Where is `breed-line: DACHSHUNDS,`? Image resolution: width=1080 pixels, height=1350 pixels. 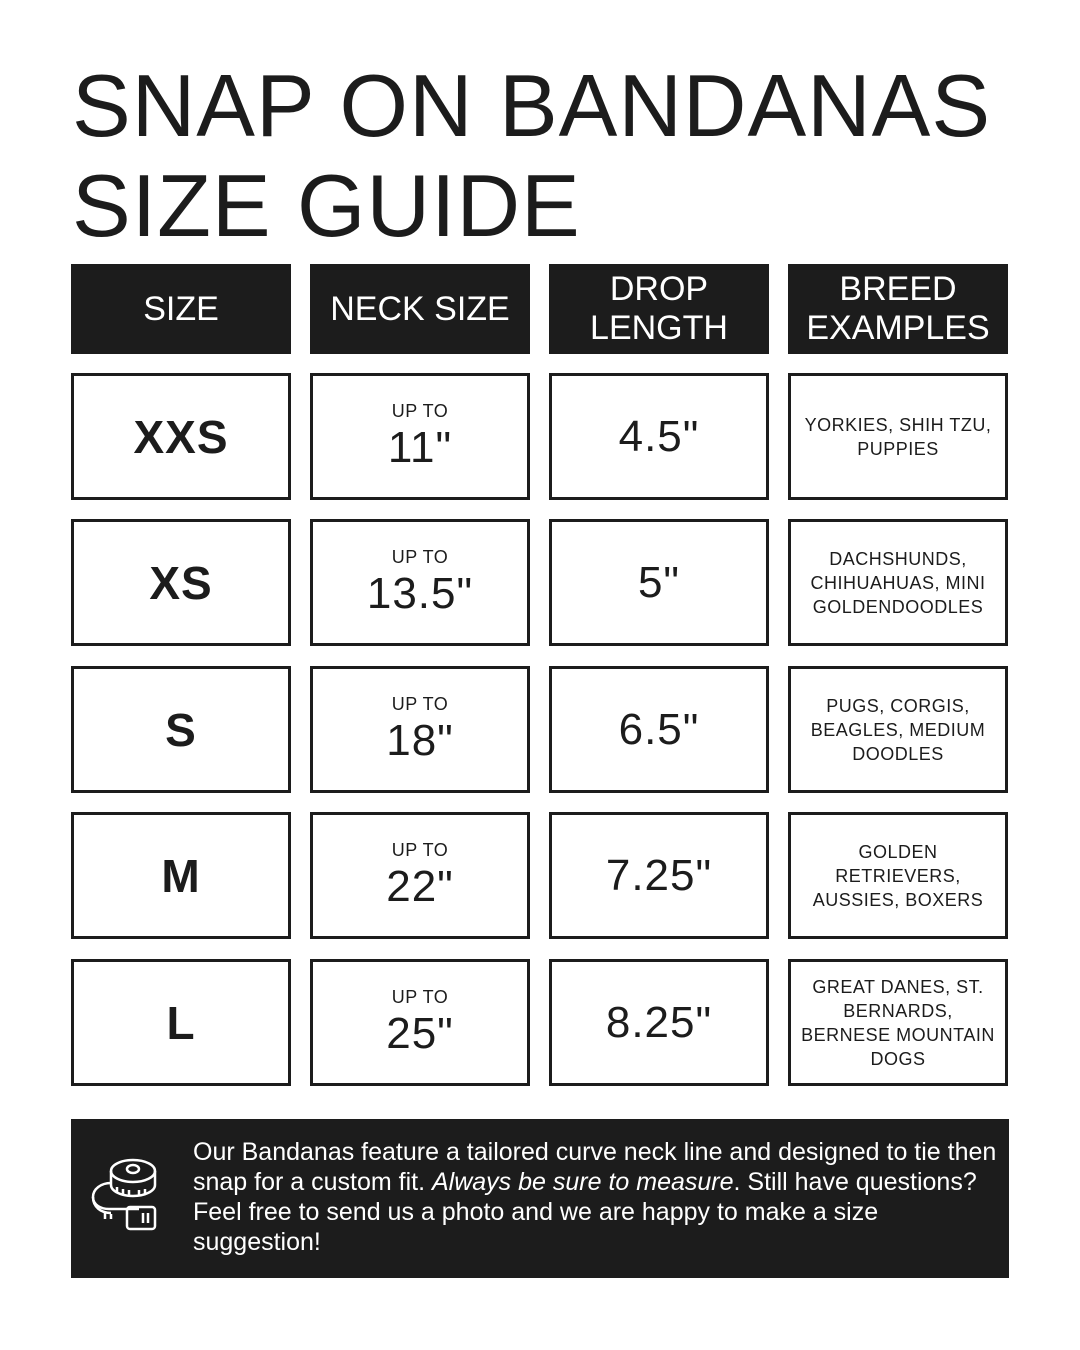
breed-line: DACHSHUNDS, is located at coordinates (898, 558).